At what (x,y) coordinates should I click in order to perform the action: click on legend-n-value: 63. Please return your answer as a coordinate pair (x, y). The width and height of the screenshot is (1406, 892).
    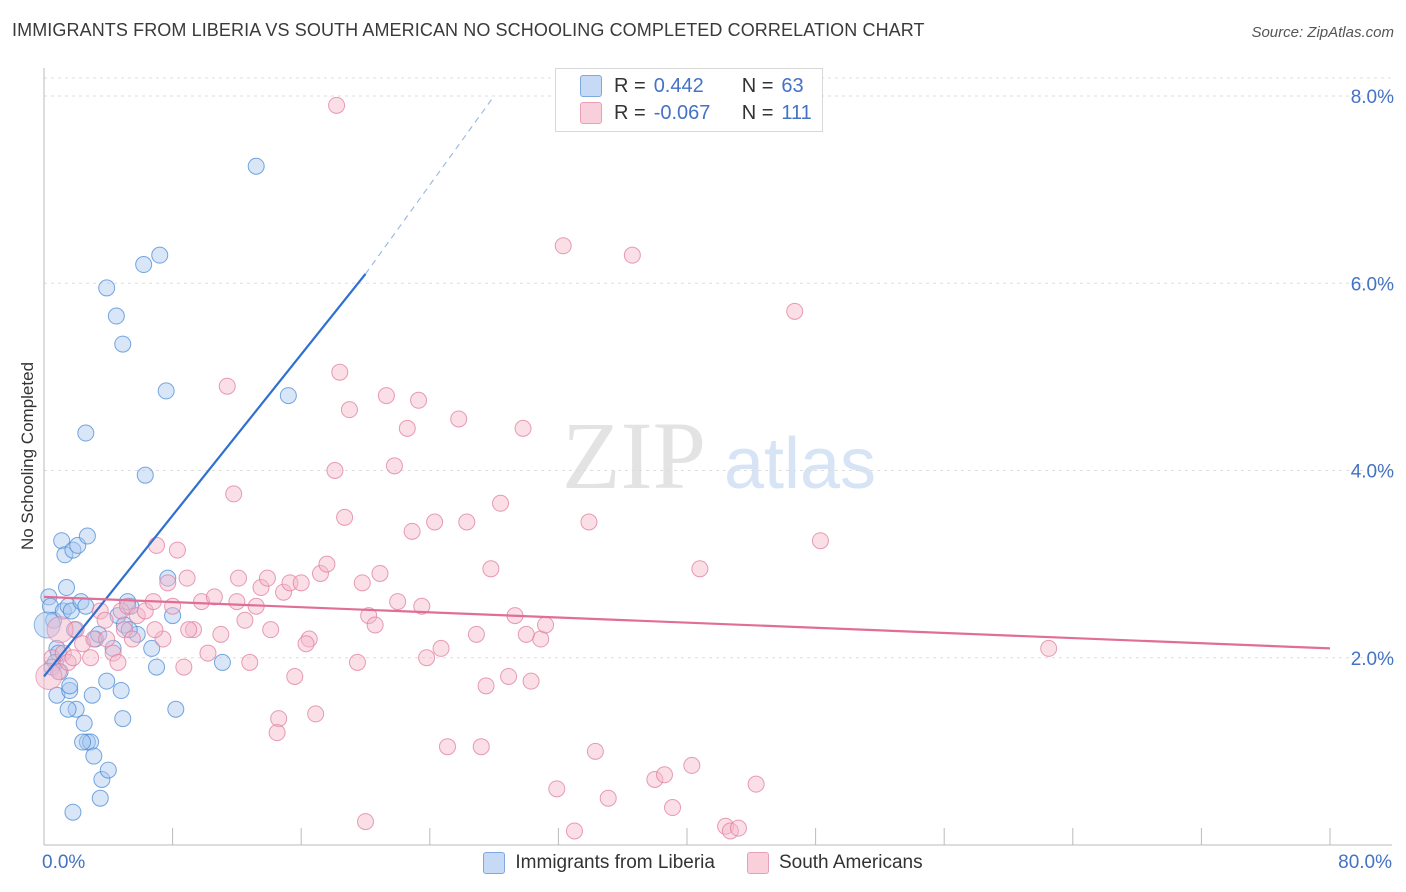
    Looking at the image, I should click on (792, 85).